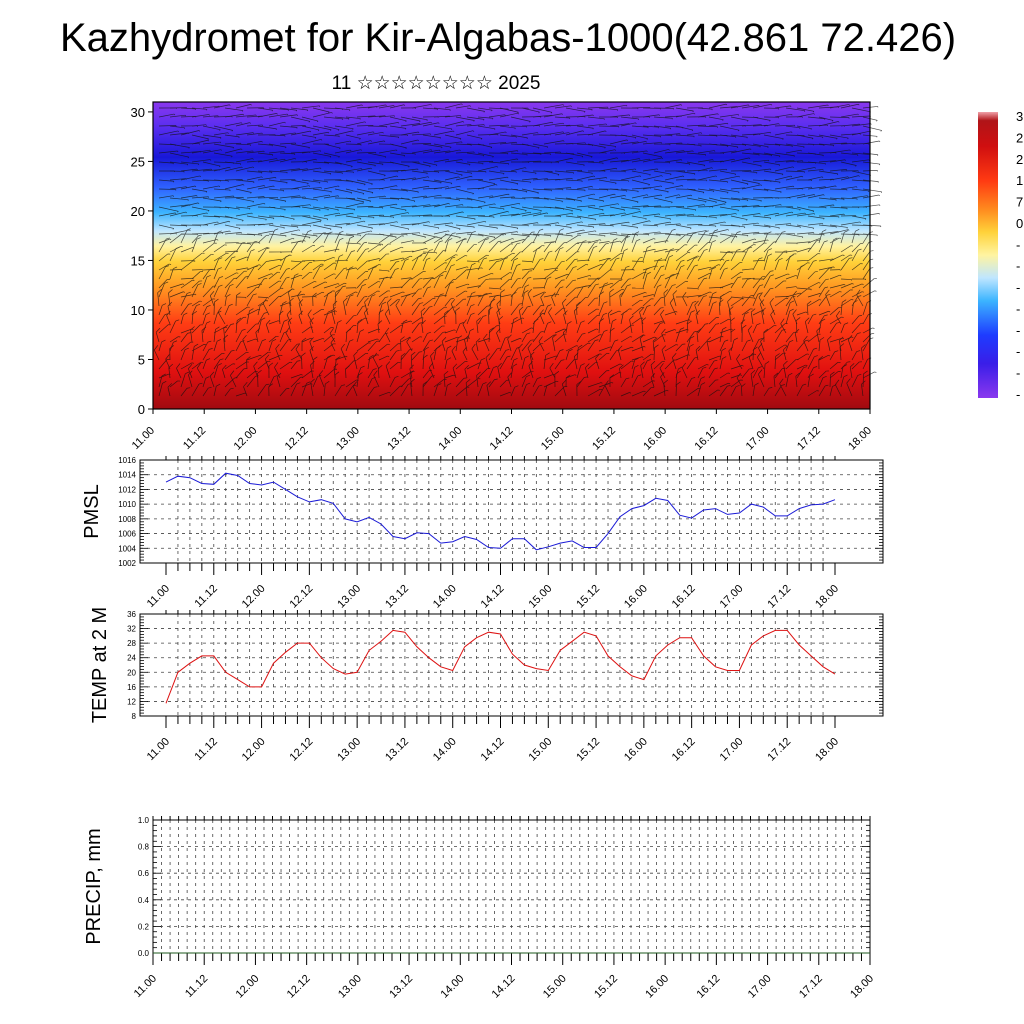 This screenshot has width=1024, height=1024. Describe the element at coordinates (1000, 255) in the screenshot. I see `colorbar: 3 2 2 1 7 0 - - - - - - - -` at that location.